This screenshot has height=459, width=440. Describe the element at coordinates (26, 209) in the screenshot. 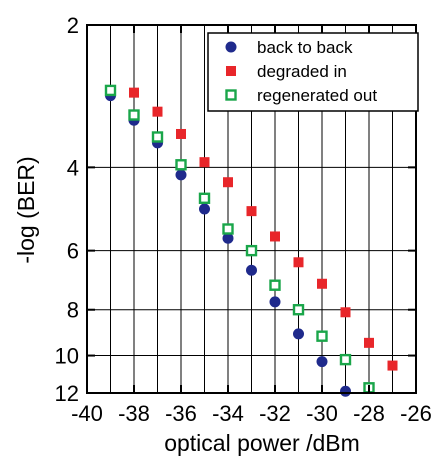

I see `y-axis-title: -log (BER)` at that location.